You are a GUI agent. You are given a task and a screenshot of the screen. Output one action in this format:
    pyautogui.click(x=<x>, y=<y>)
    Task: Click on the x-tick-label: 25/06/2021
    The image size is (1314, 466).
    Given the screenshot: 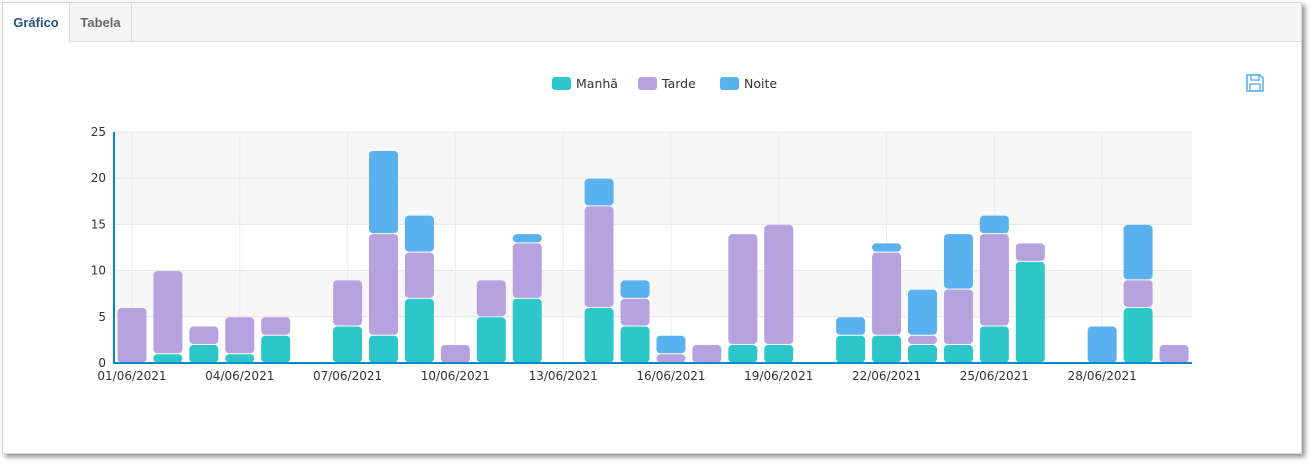 What is the action you would take?
    pyautogui.click(x=994, y=376)
    